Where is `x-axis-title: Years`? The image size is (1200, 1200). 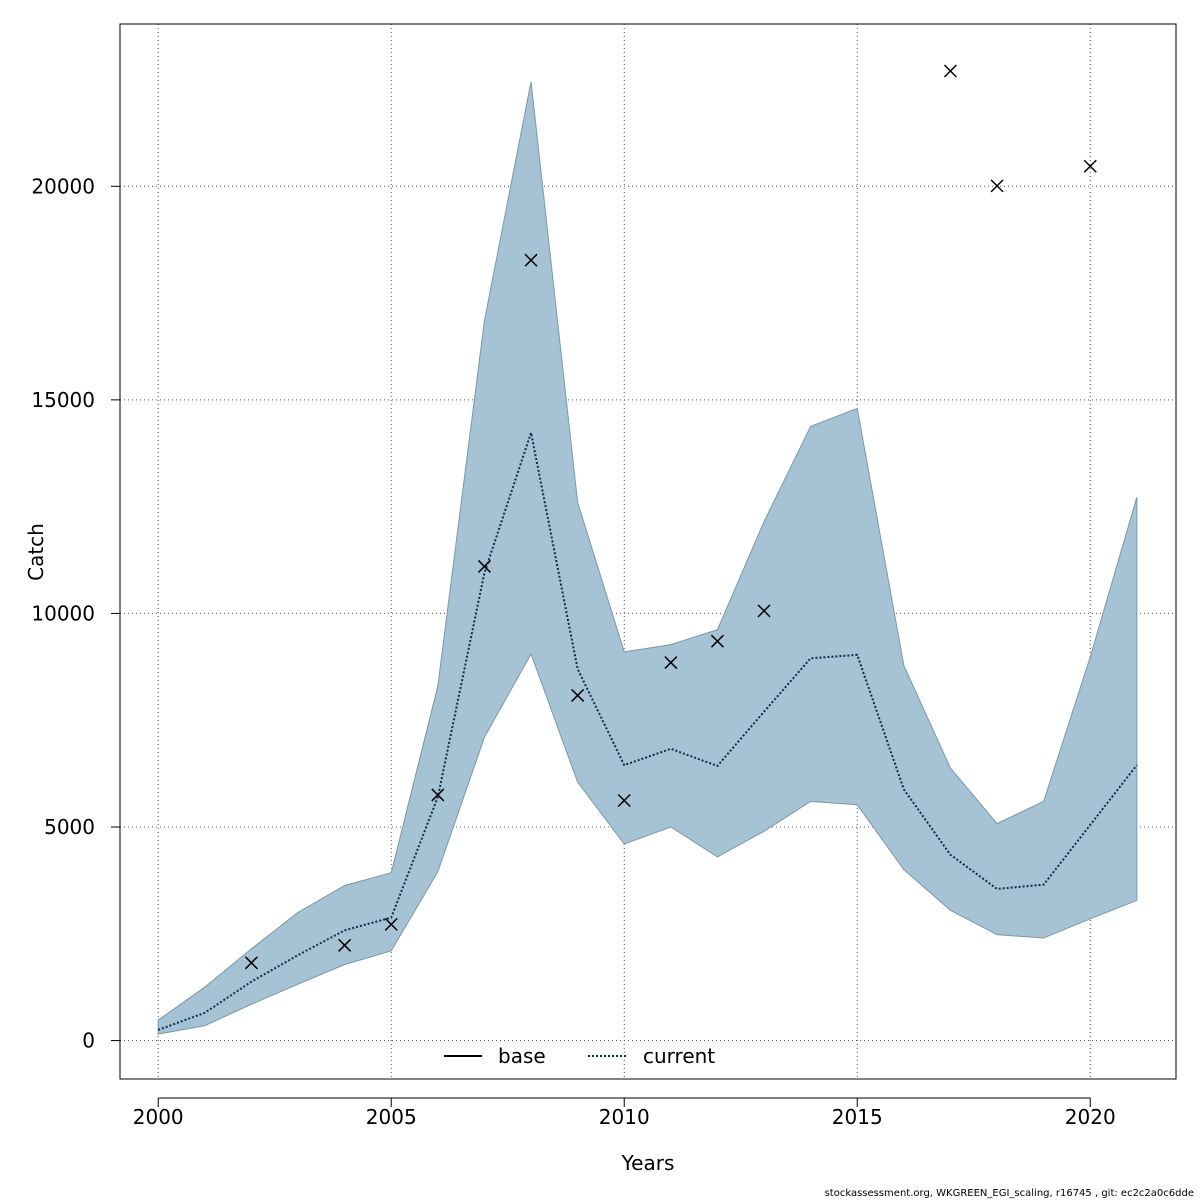 x-axis-title: Years is located at coordinates (648, 1163).